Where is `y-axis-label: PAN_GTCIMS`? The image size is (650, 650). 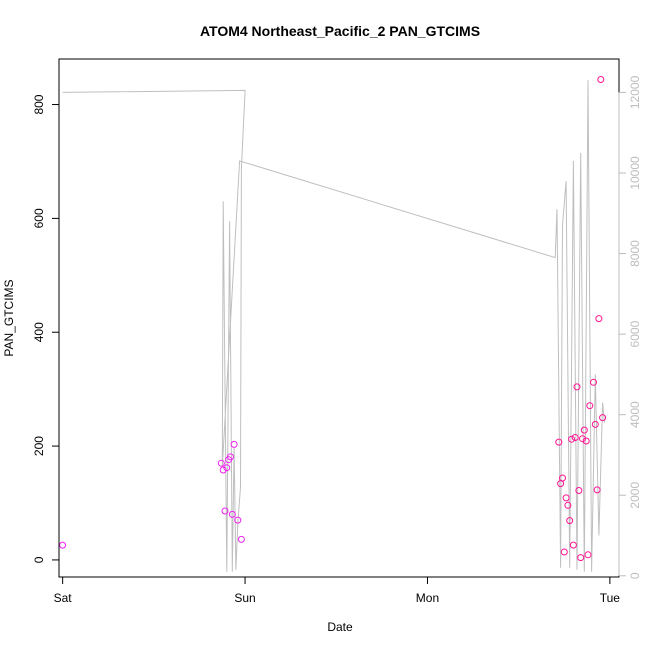
y-axis-label: PAN_GTCIMS is located at coordinates (9, 317).